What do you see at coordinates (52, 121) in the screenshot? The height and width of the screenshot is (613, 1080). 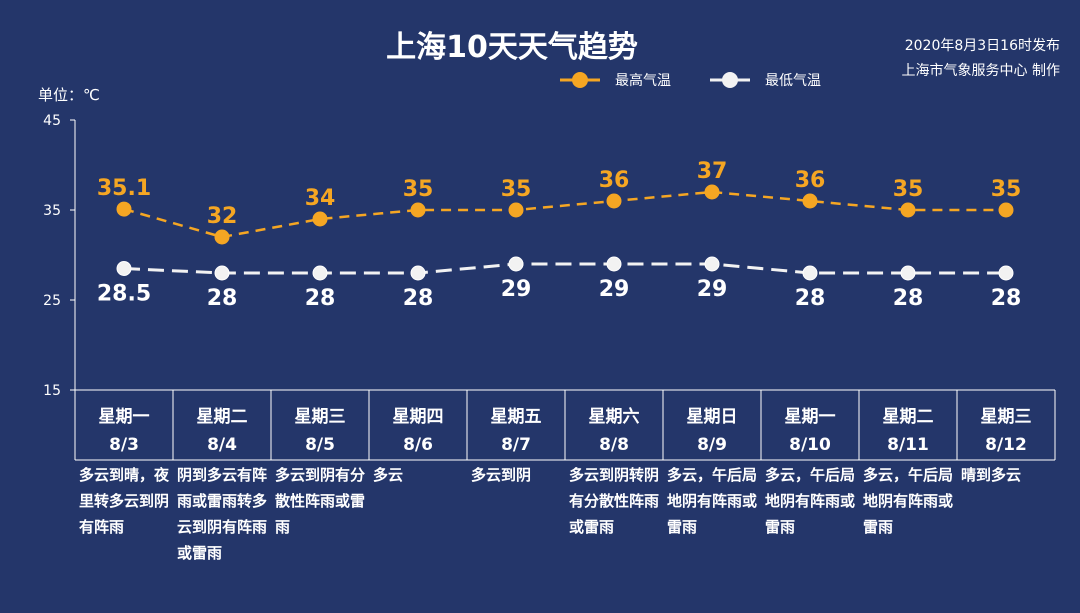 I see `y-tick-label: 45` at bounding box center [52, 121].